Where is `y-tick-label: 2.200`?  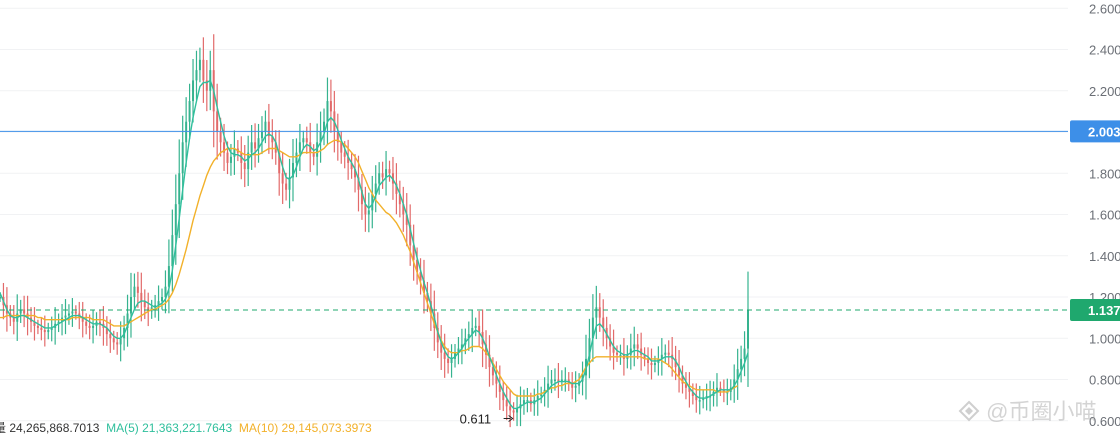 y-tick-label: 2.200 is located at coordinates (1104, 91).